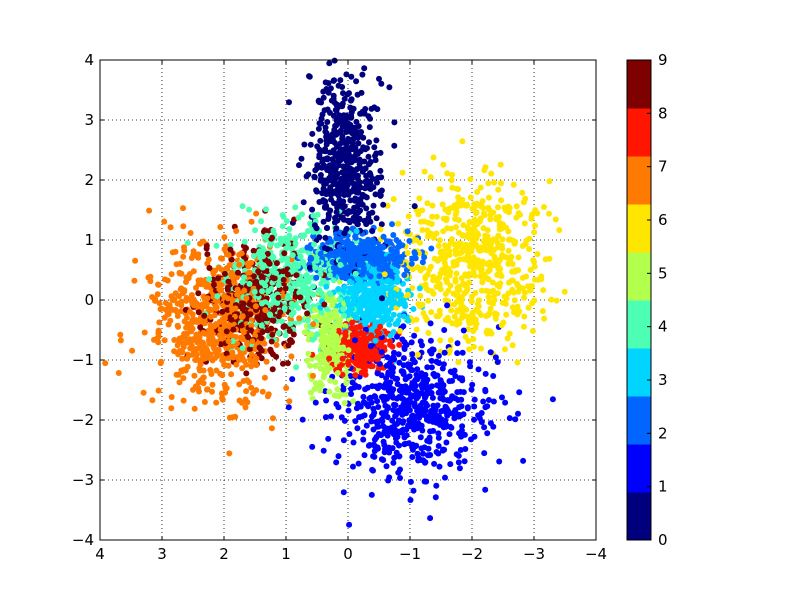 Image resolution: width=800 pixels, height=600 pixels. What do you see at coordinates (472, 554) in the screenshot?
I see `x-tick-label: −2` at bounding box center [472, 554].